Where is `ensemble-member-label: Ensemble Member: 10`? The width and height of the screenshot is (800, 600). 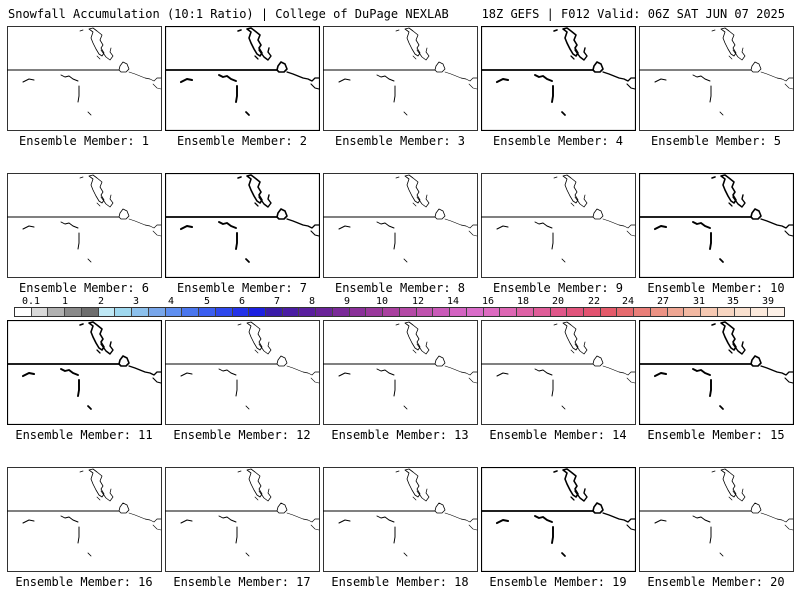 ensemble-member-label: Ensemble Member: 10 is located at coordinates (716, 288).